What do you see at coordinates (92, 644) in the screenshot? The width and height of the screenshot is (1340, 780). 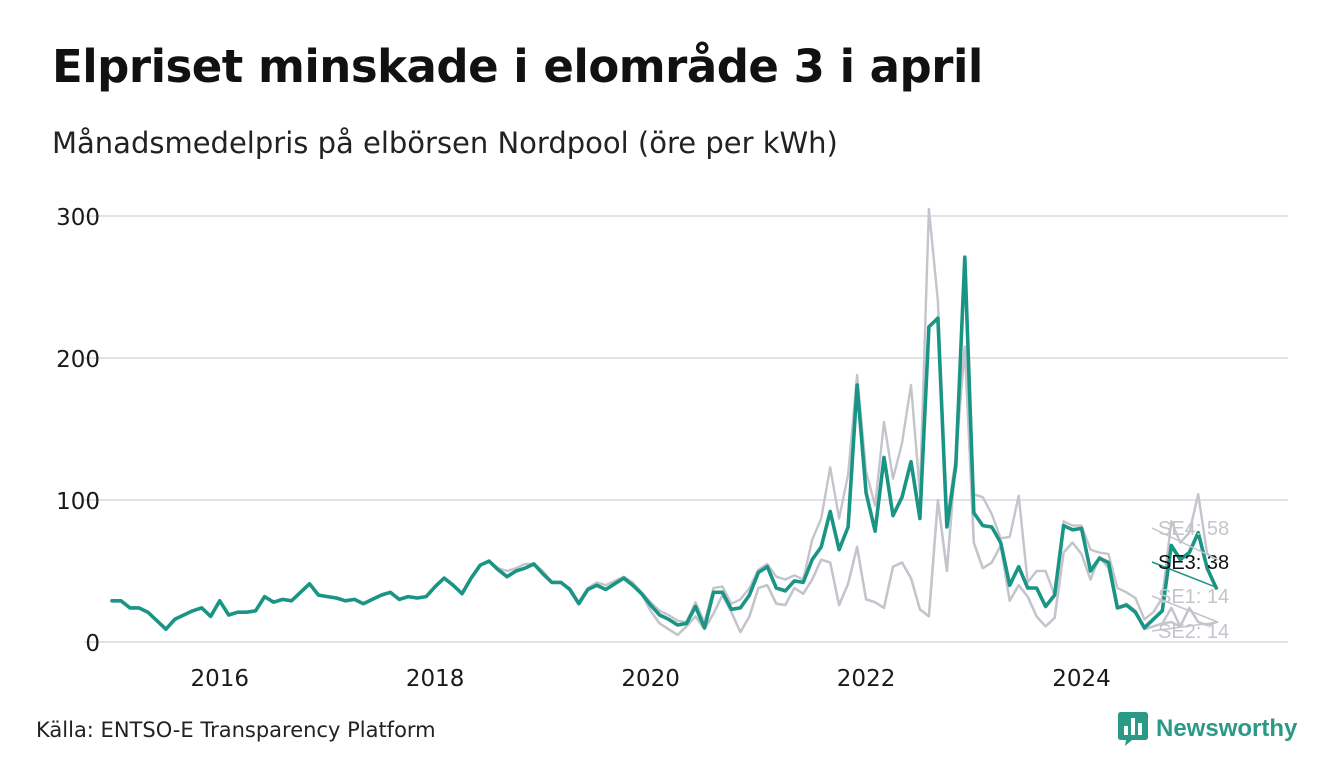 I see `y-tick-label: 0` at bounding box center [92, 644].